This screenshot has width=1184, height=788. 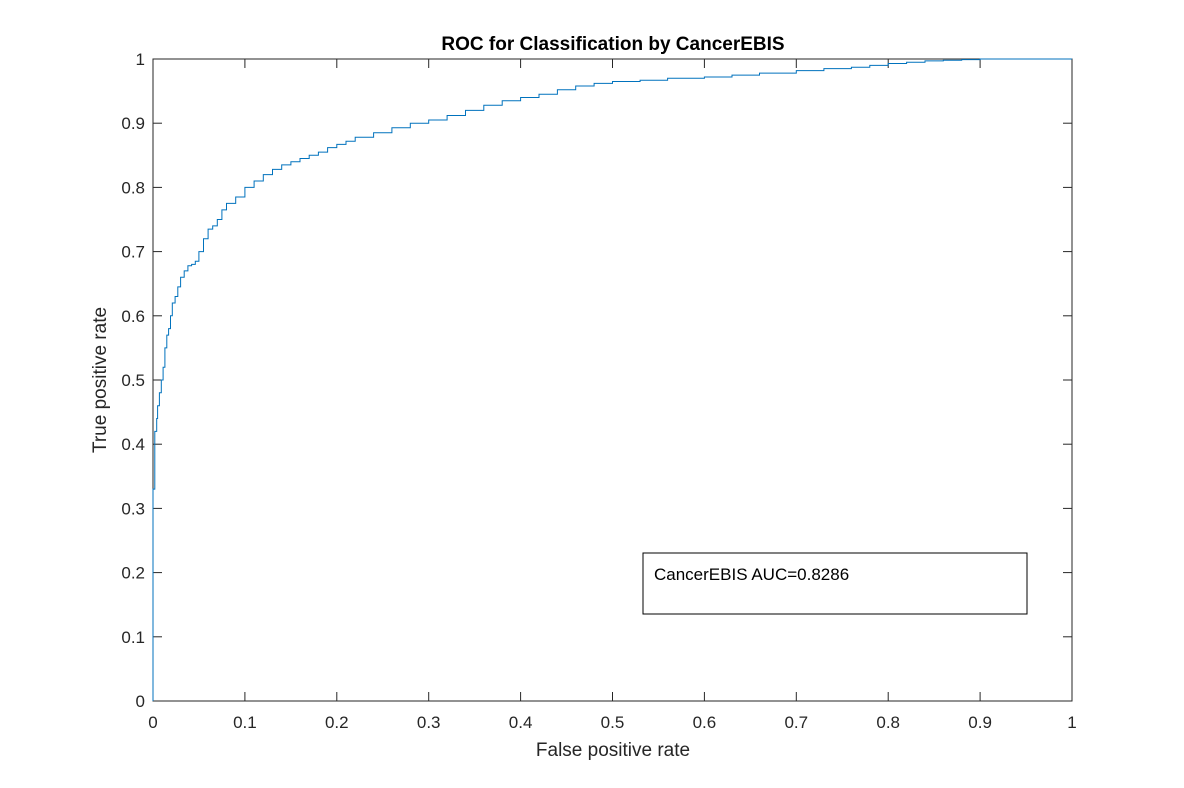 I want to click on chart-title: ROC for Classification by CancerEBIS, so click(x=612, y=44).